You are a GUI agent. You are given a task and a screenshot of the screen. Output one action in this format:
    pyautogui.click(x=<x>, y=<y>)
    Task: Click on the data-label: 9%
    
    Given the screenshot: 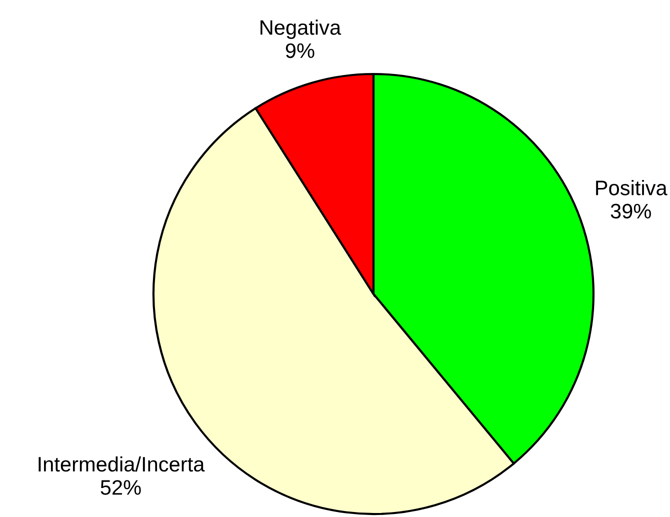 What is the action you would take?
    pyautogui.click(x=300, y=50)
    